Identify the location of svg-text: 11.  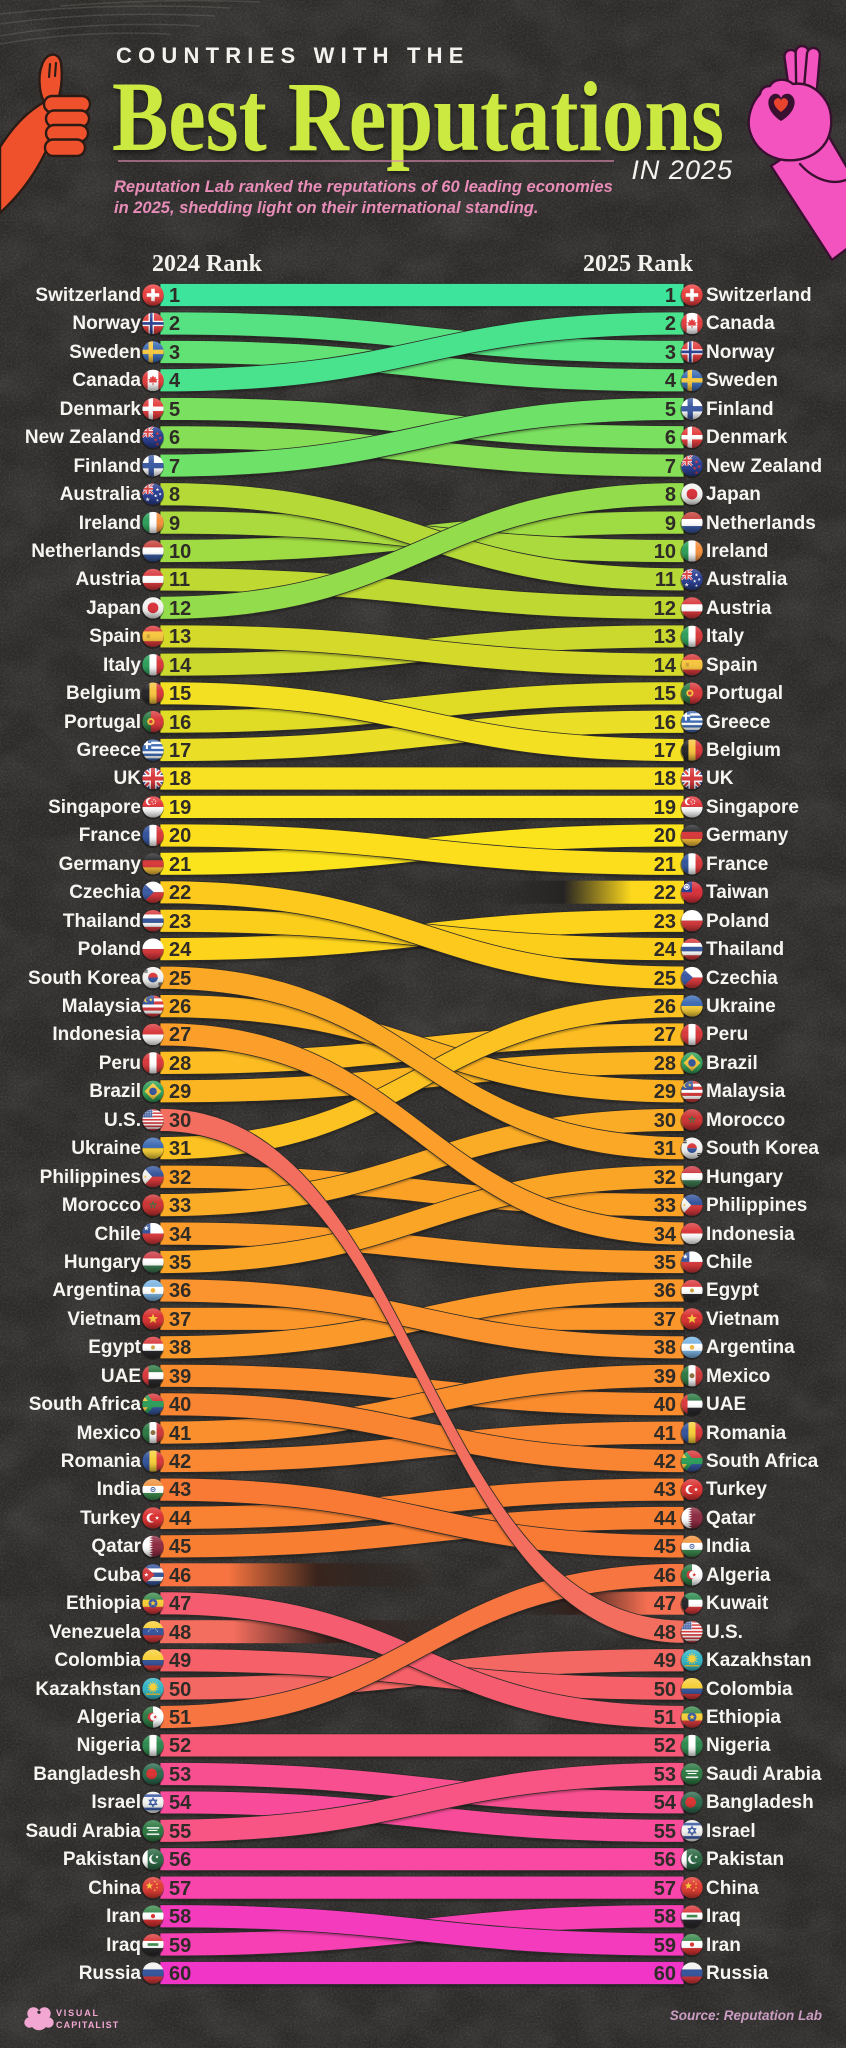
(179, 580).